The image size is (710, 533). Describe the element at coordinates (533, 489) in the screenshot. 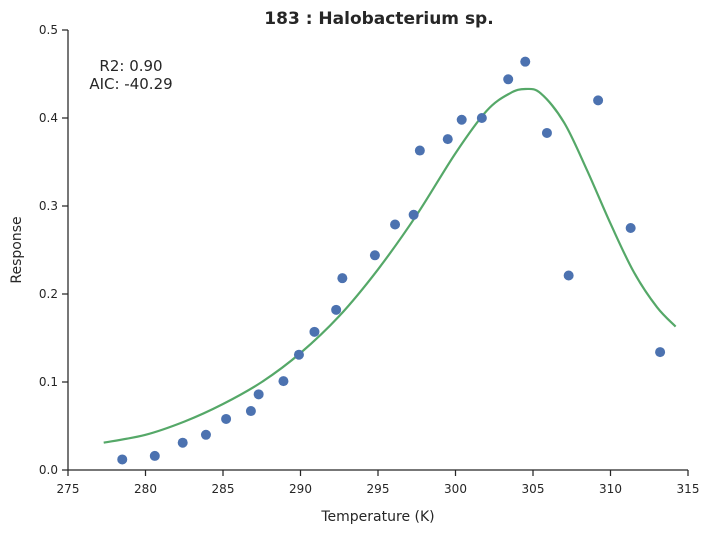

I see `x-tick-label: 305` at that location.